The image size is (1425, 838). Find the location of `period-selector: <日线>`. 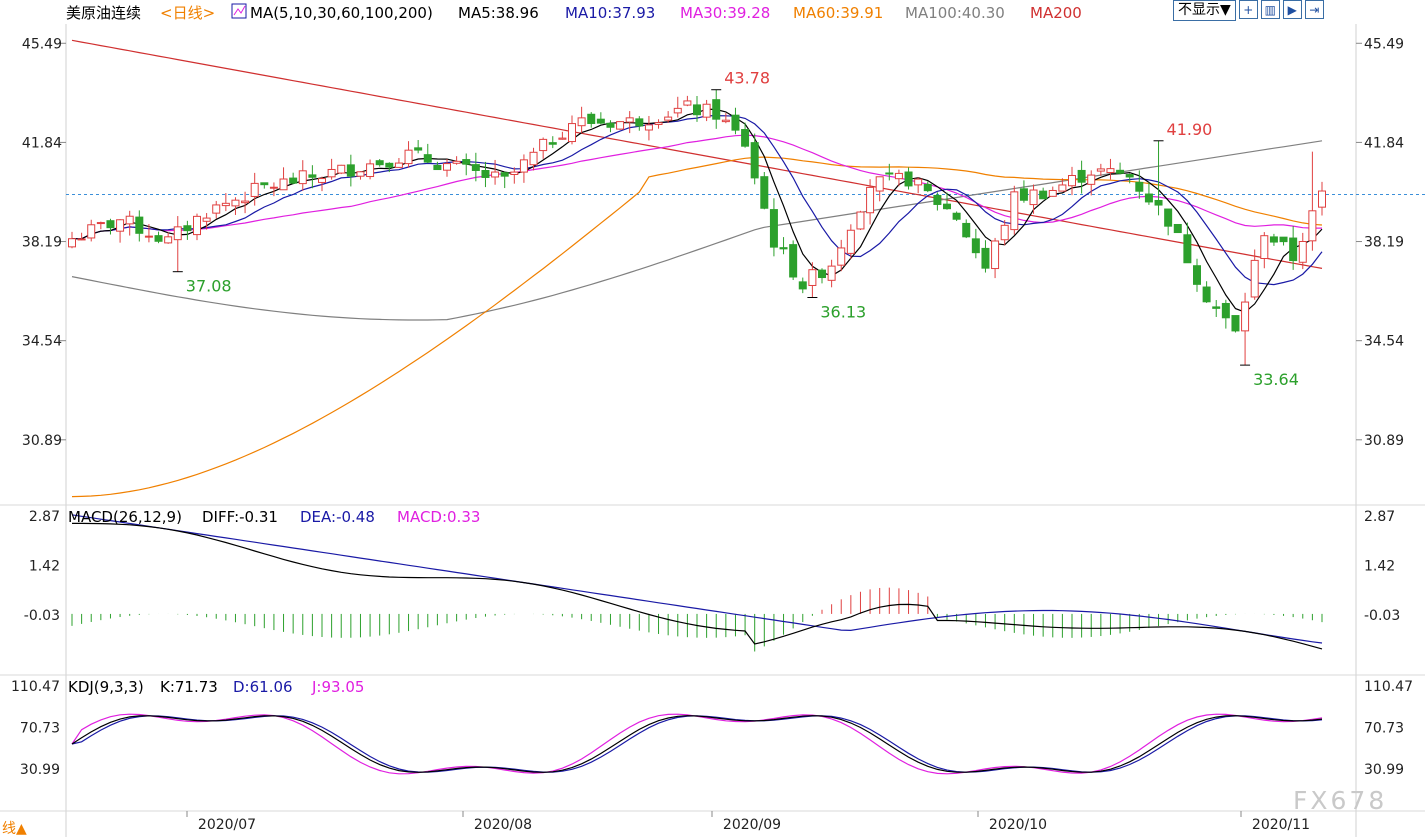

period-selector: <日线> is located at coordinates (187, 13).